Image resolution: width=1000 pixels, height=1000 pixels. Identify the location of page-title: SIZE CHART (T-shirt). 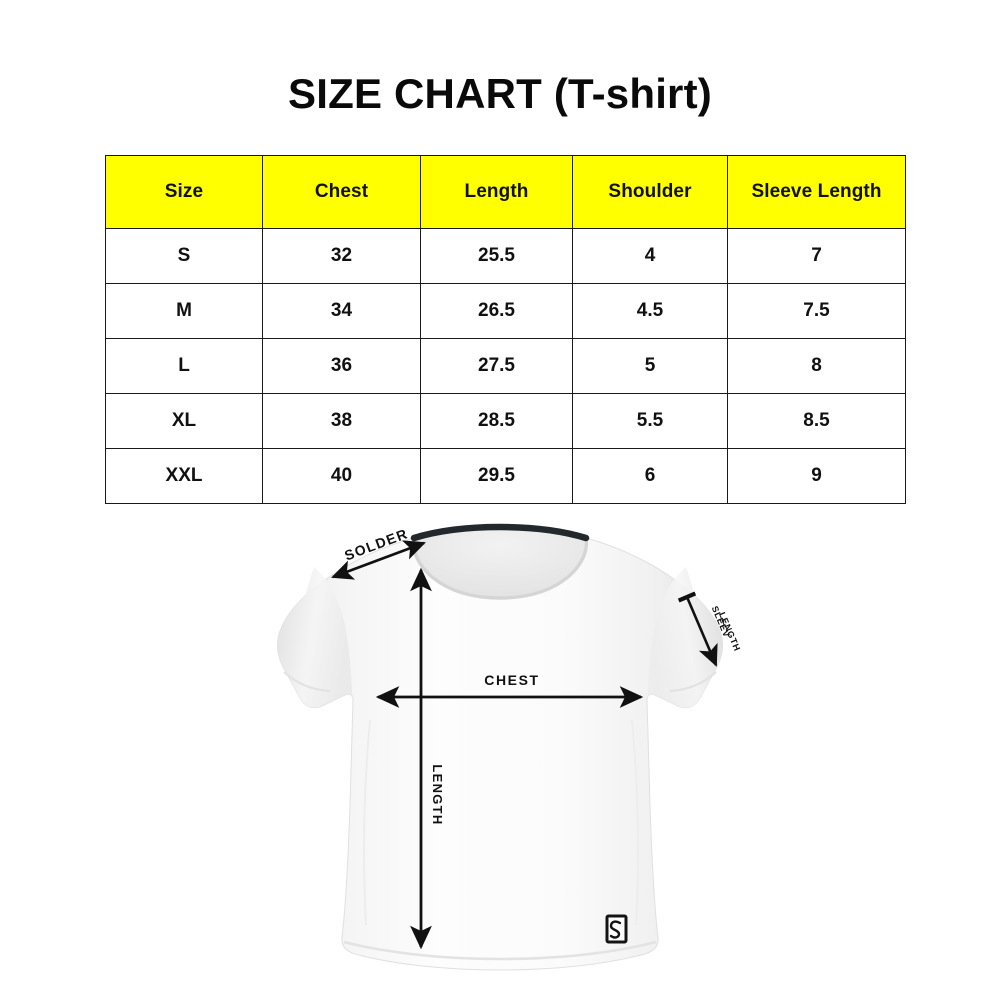
(500, 93).